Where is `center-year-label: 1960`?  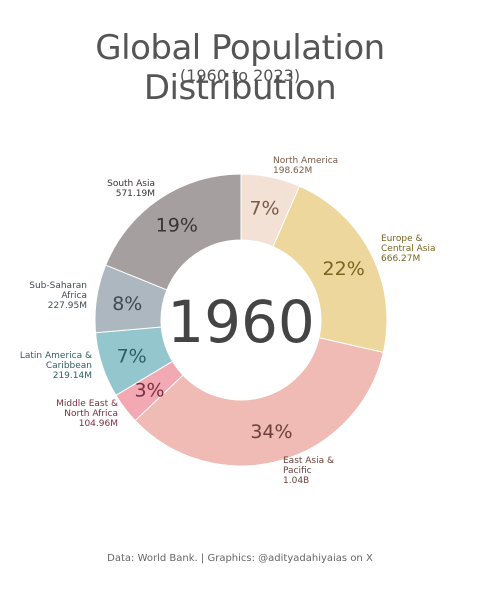
center-year-label: 1960 is located at coordinates (241, 322).